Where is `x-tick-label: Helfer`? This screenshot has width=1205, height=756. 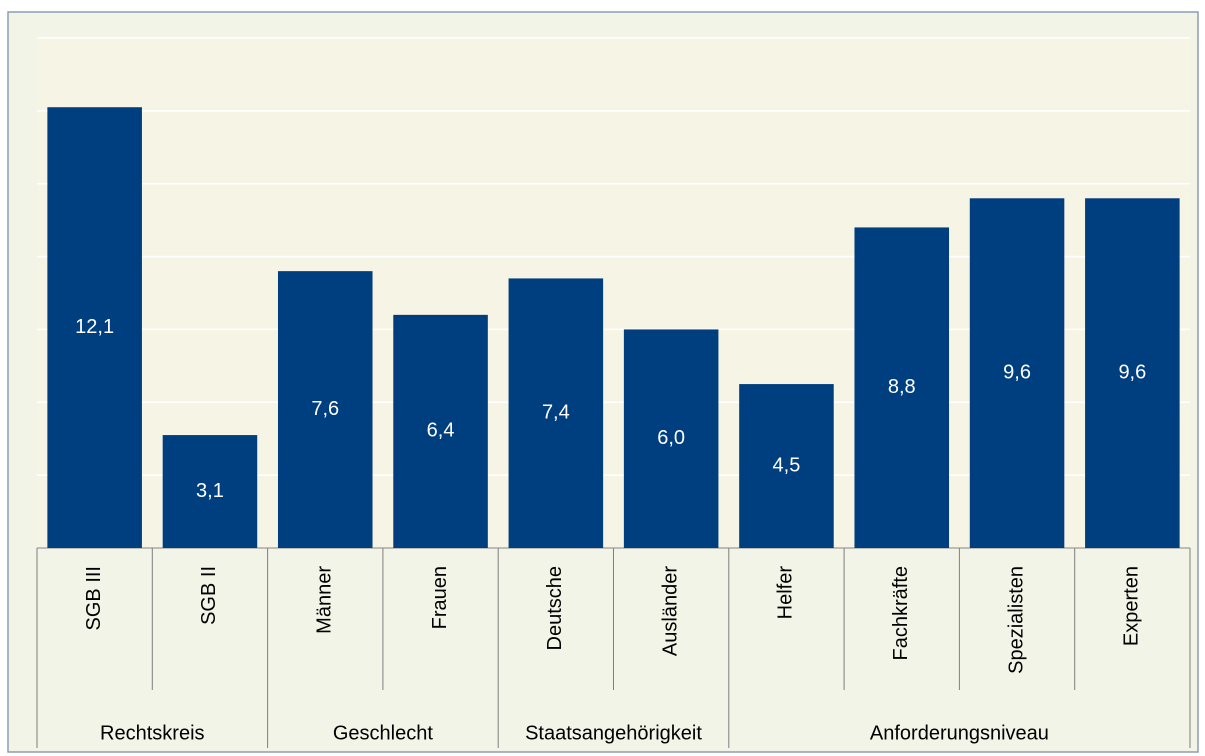 x-tick-label: Helfer is located at coordinates (786, 593).